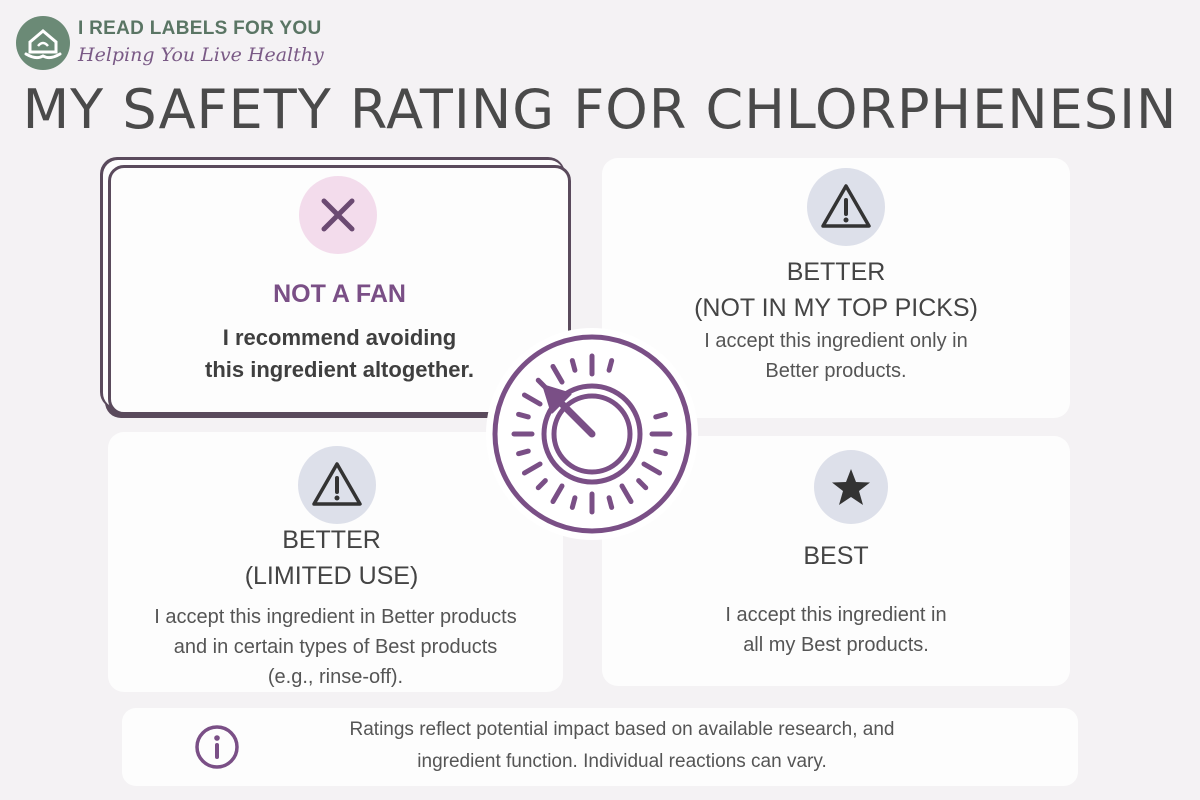  Describe the element at coordinates (339, 337) in the screenshot. I see `rating-description-line: I recommend avoiding` at that location.